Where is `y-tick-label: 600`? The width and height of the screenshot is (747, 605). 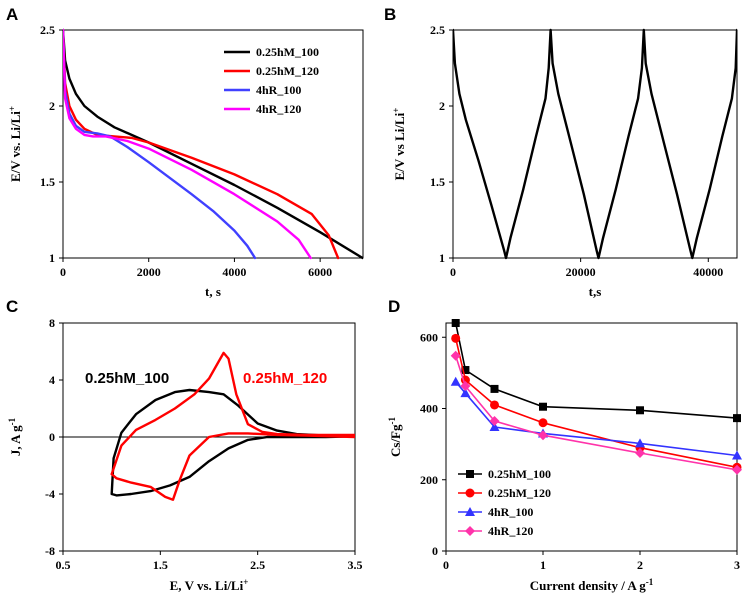
y-tick-label: 600 is located at coordinates (429, 337).